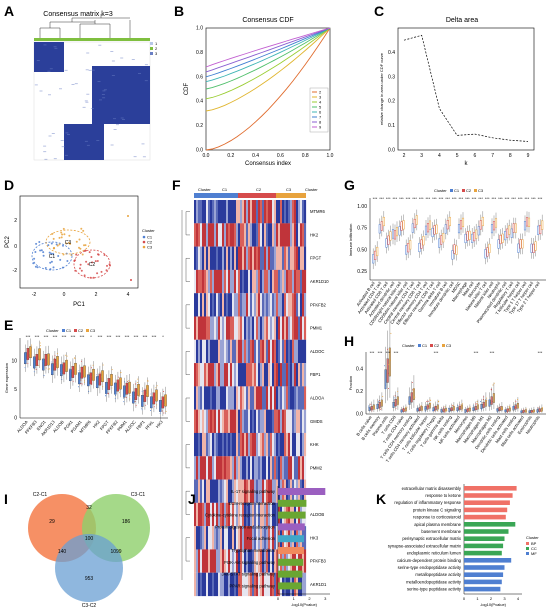  Describe the element at coordinates (318, 304) in the screenshot. I see `heatmap-gene-label: PFKFB2` at that location.